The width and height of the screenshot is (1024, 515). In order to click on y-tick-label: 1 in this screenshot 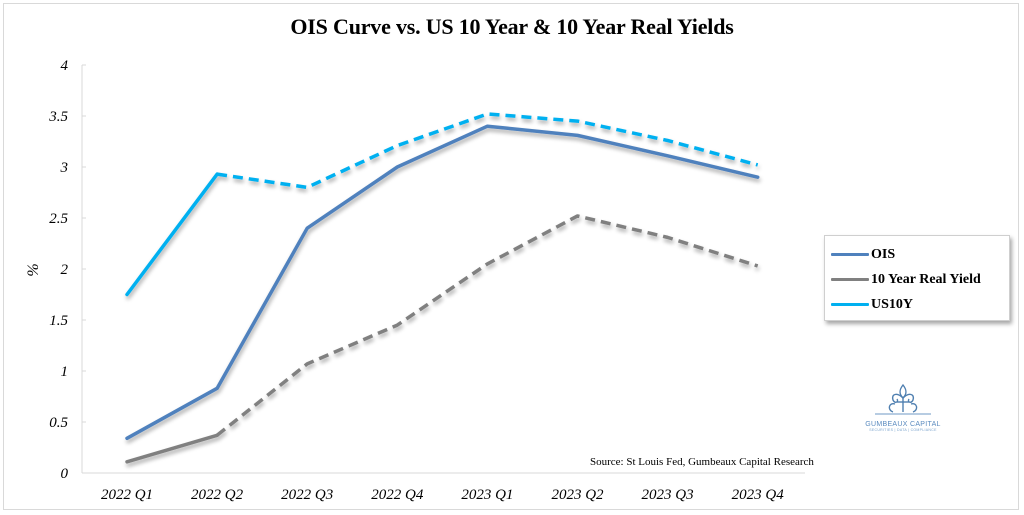, I will do `click(65, 372)`.